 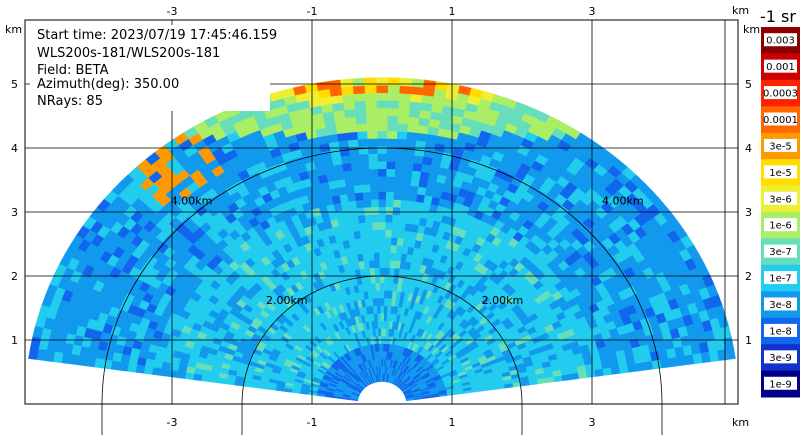 What do you see at coordinates (740, 422) in the screenshot?
I see `x-unit-bottom: km` at bounding box center [740, 422].